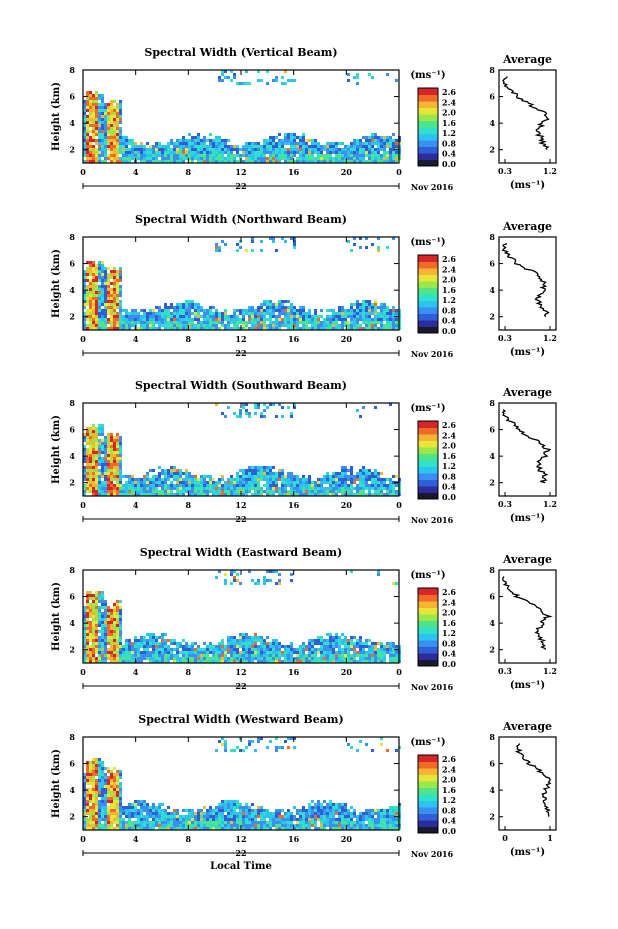  I want to click on colorbar-swatch, so click(428, 124).